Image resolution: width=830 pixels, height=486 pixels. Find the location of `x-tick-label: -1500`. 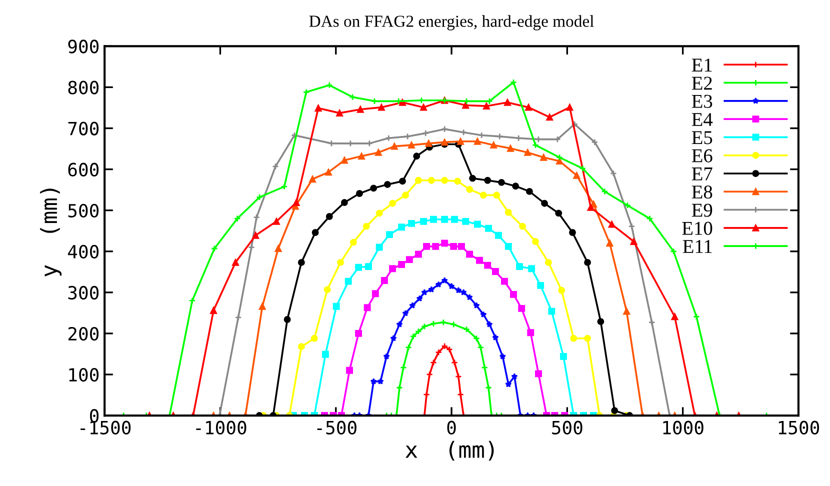

x-tick-label: -1500 is located at coordinates (105, 427).